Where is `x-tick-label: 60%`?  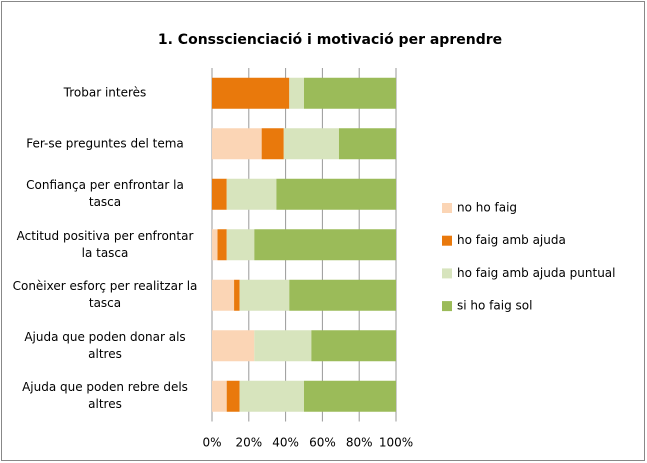
x-tick-label: 60% is located at coordinates (322, 443).